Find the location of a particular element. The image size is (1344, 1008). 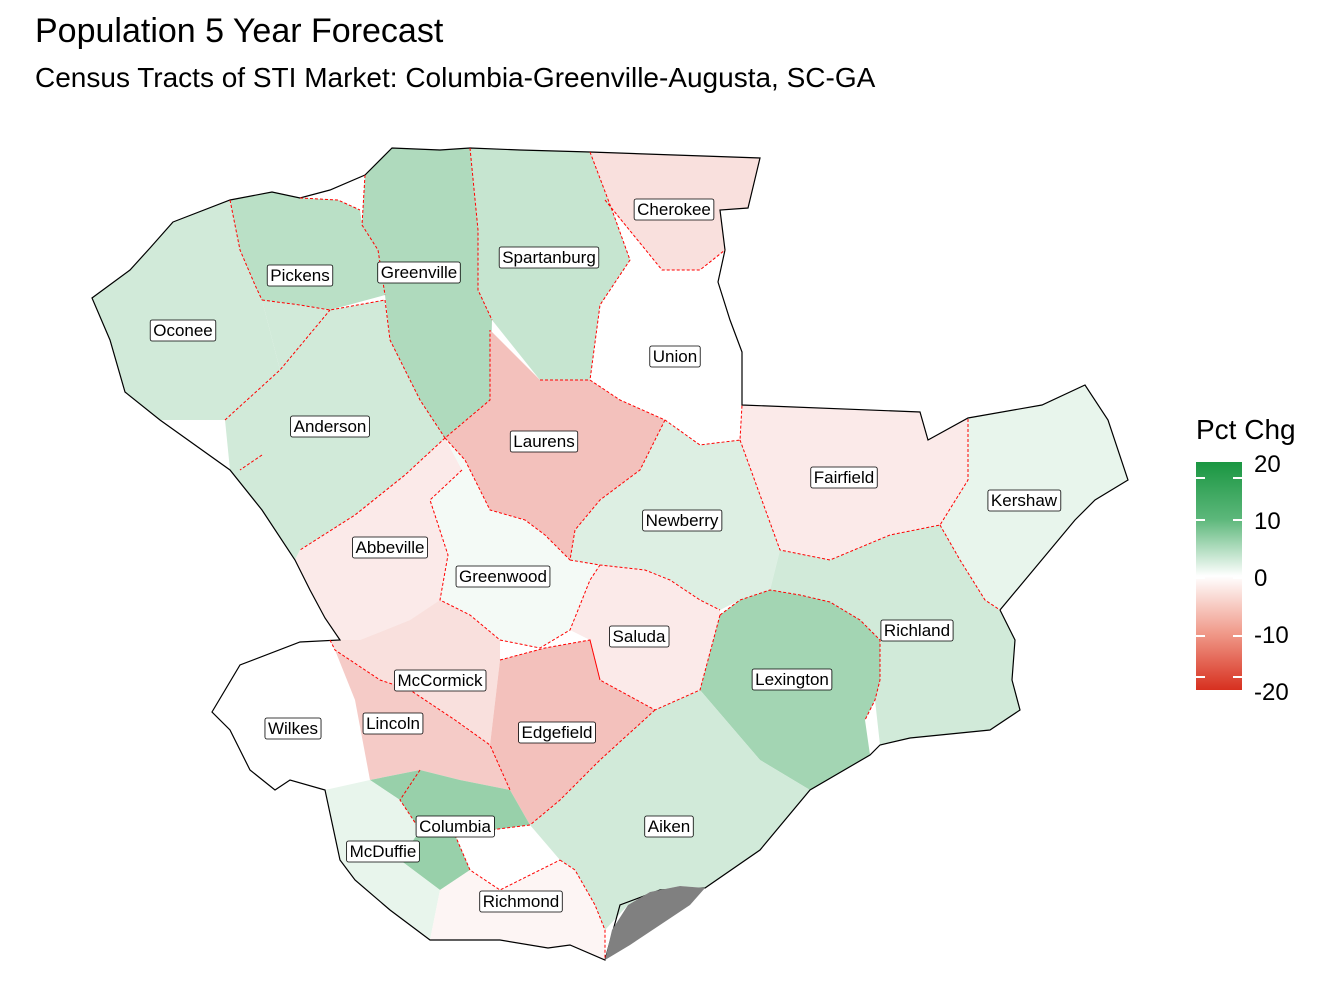

county-label: Columbia is located at coordinates (455, 826).